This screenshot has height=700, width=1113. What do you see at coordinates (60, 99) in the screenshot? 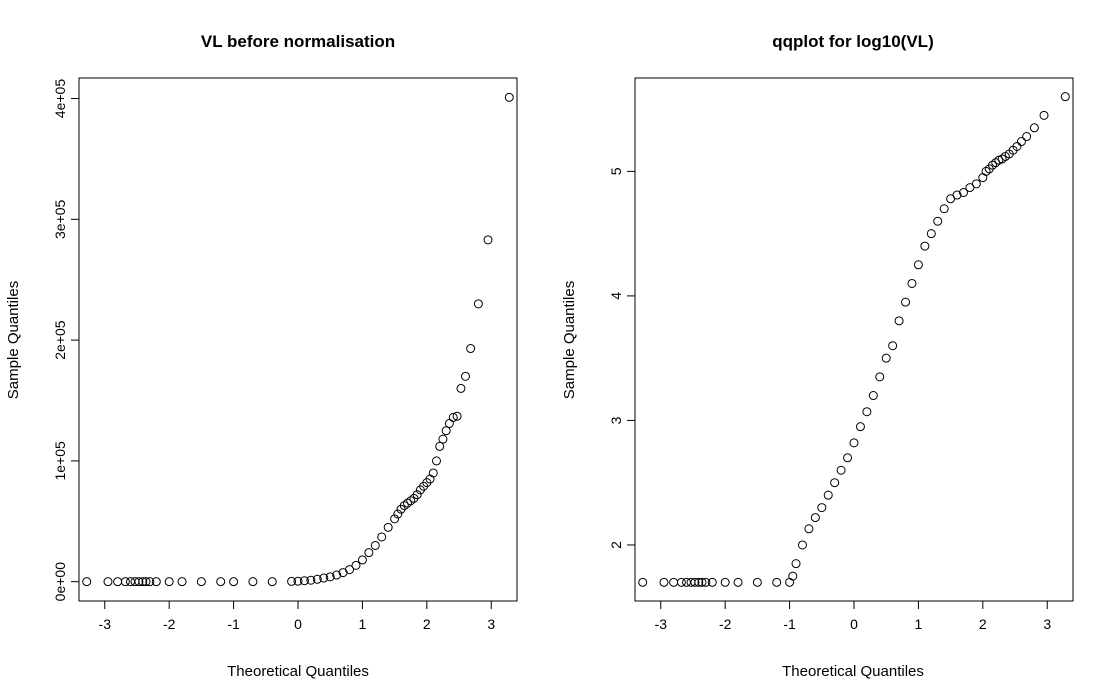
I see `y-tick-label: 4e+05` at bounding box center [60, 99].